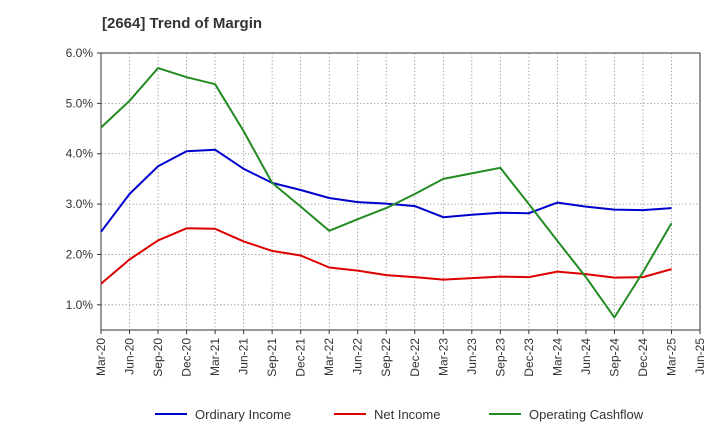 Image resolution: width=720 pixels, height=440 pixels. I want to click on y-tick-label: 2.0%, so click(80, 254).